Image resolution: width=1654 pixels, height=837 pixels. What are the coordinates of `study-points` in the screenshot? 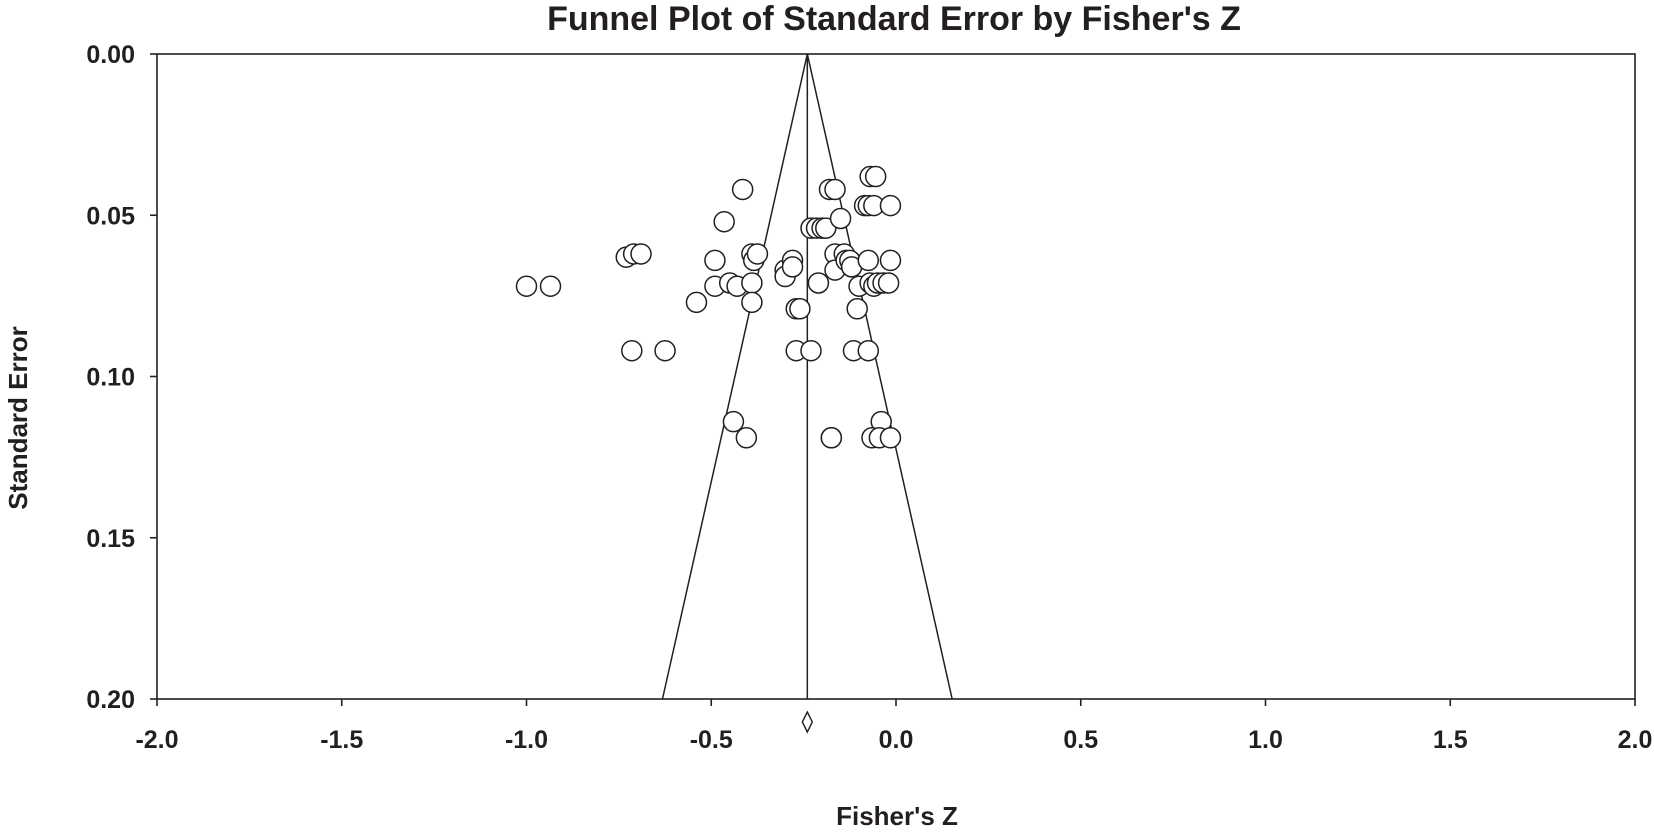 It's located at (708, 307).